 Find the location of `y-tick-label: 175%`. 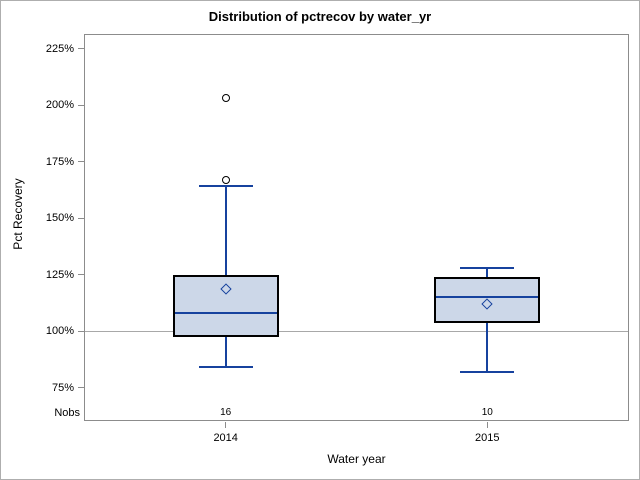

y-tick-label: 175% is located at coordinates (59, 161).